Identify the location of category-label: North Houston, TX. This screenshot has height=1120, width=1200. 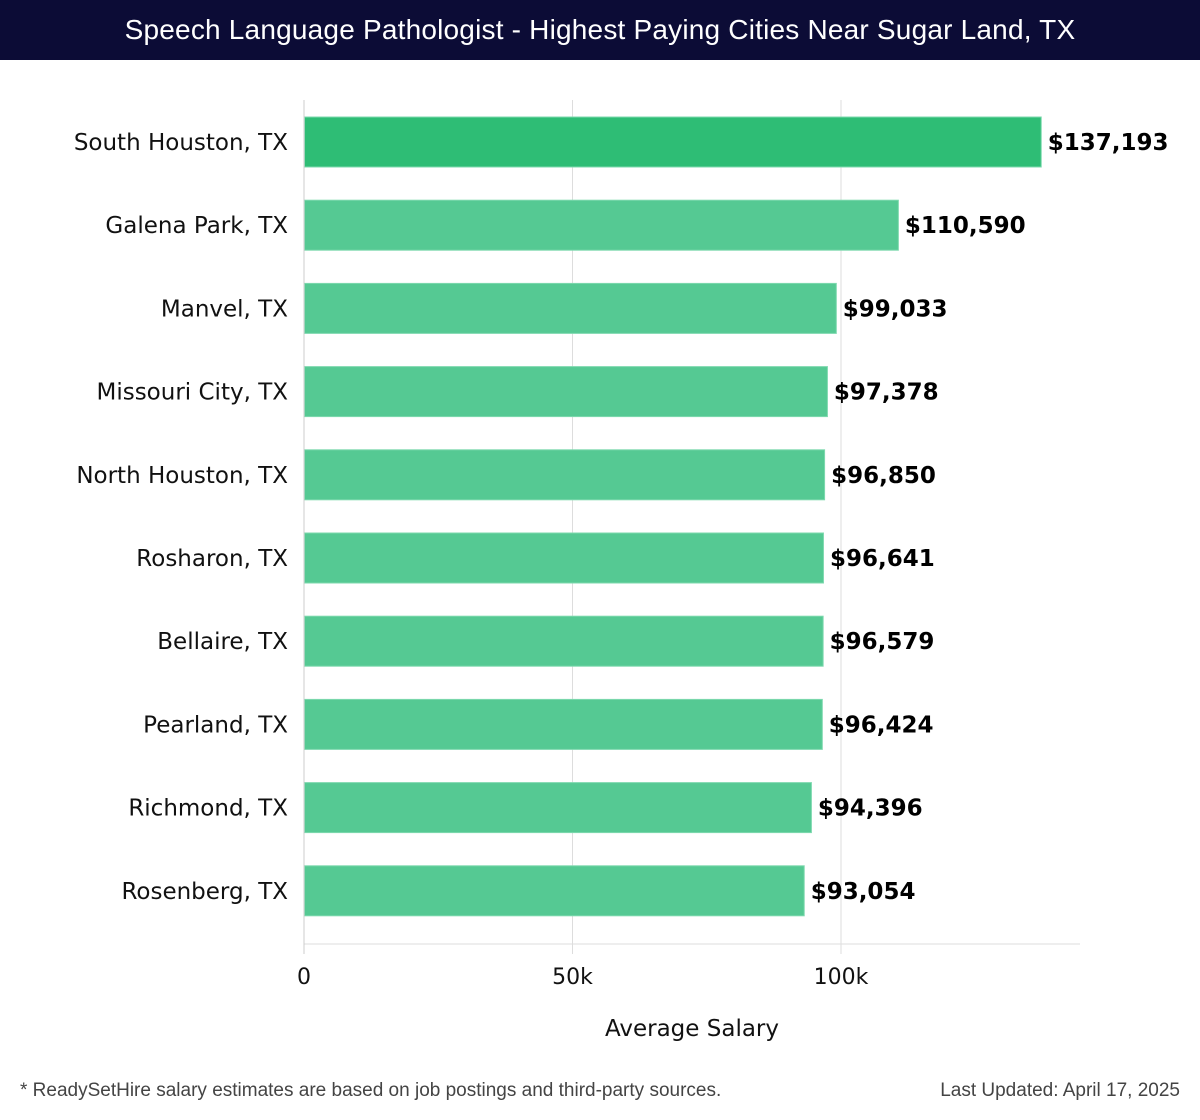
(182, 476).